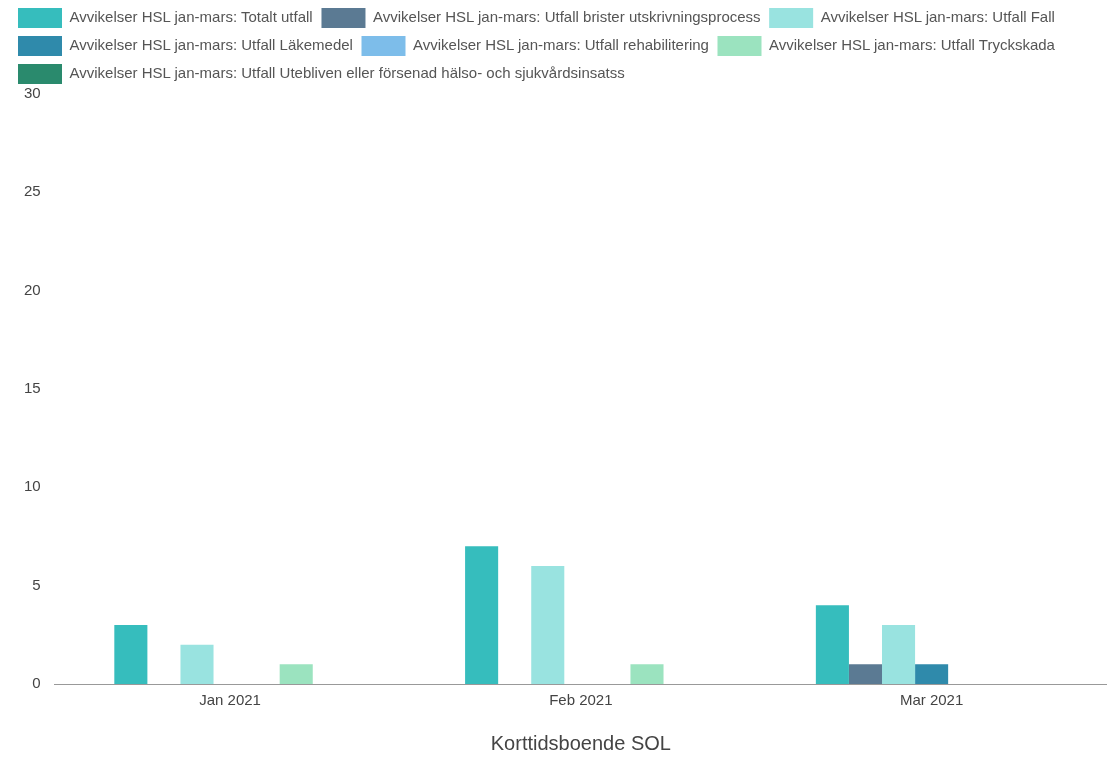 Image resolution: width=1107 pixels, height=765 pixels. Describe the element at coordinates (36, 683) in the screenshot. I see `y-tick-label: 0` at that location.